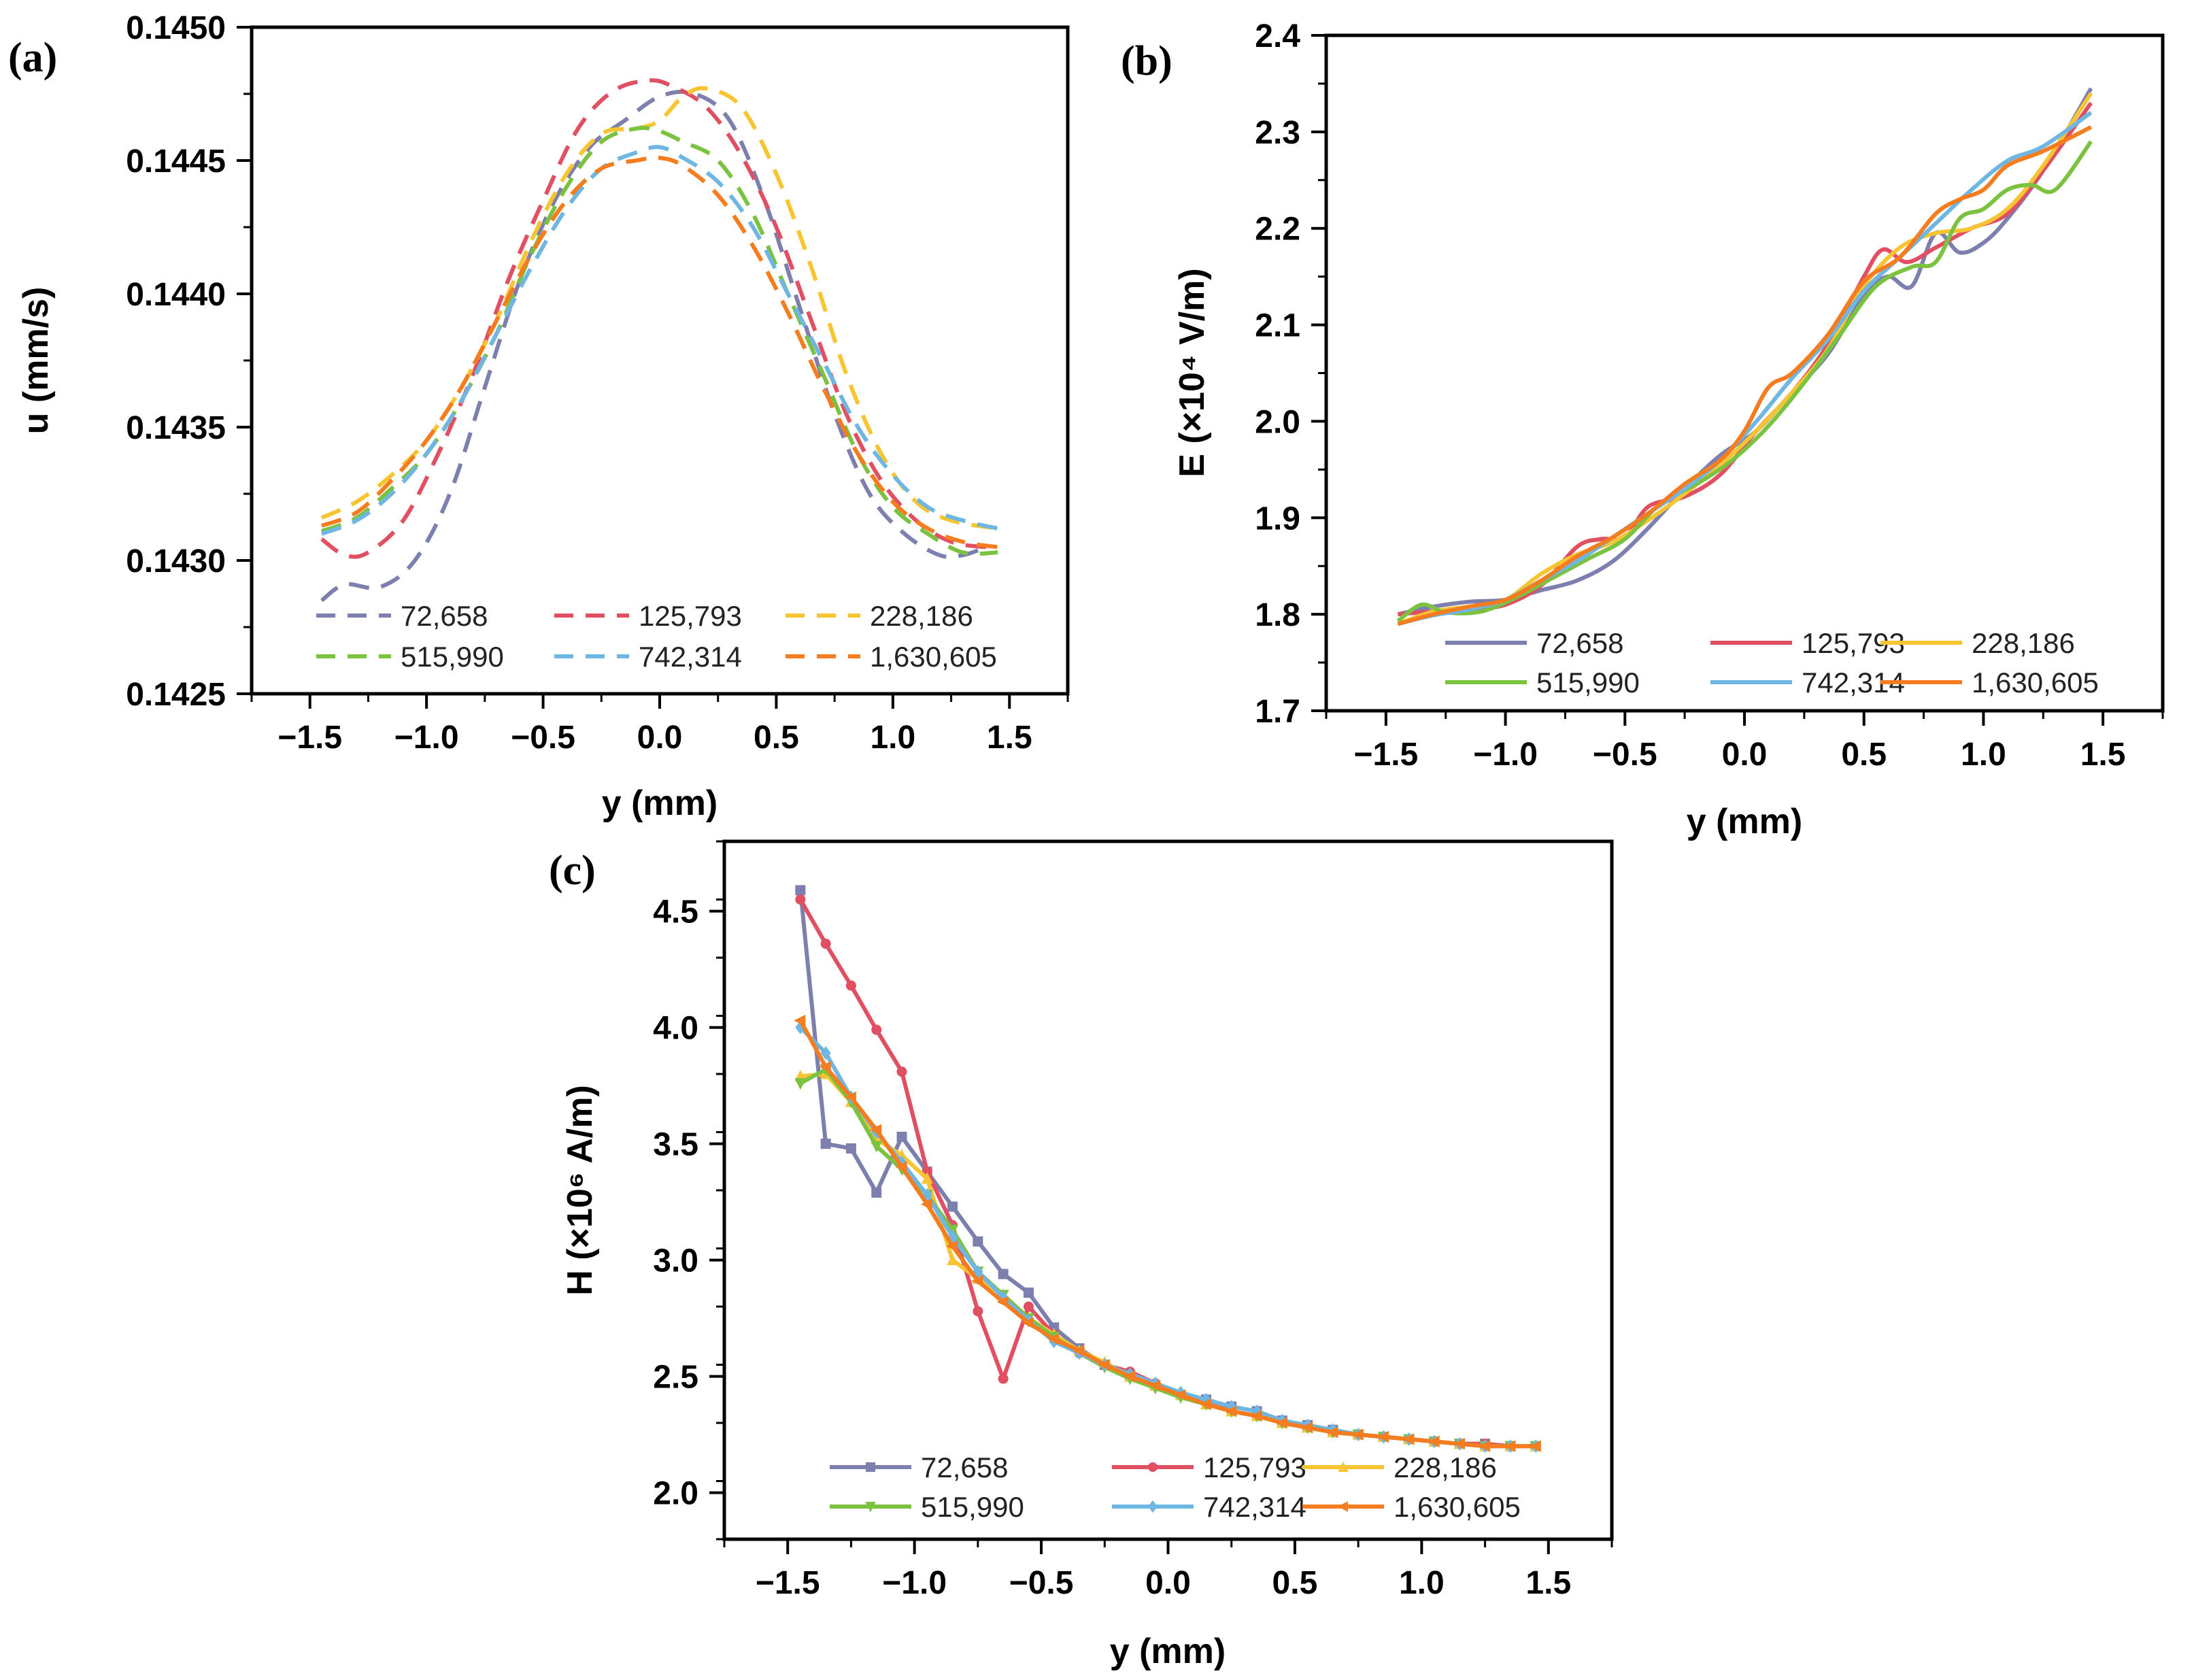 This screenshot has height=1680, width=2211. What do you see at coordinates (580, 1190) in the screenshot?
I see `y-axis-title: H (×10⁶ A/m)` at bounding box center [580, 1190].